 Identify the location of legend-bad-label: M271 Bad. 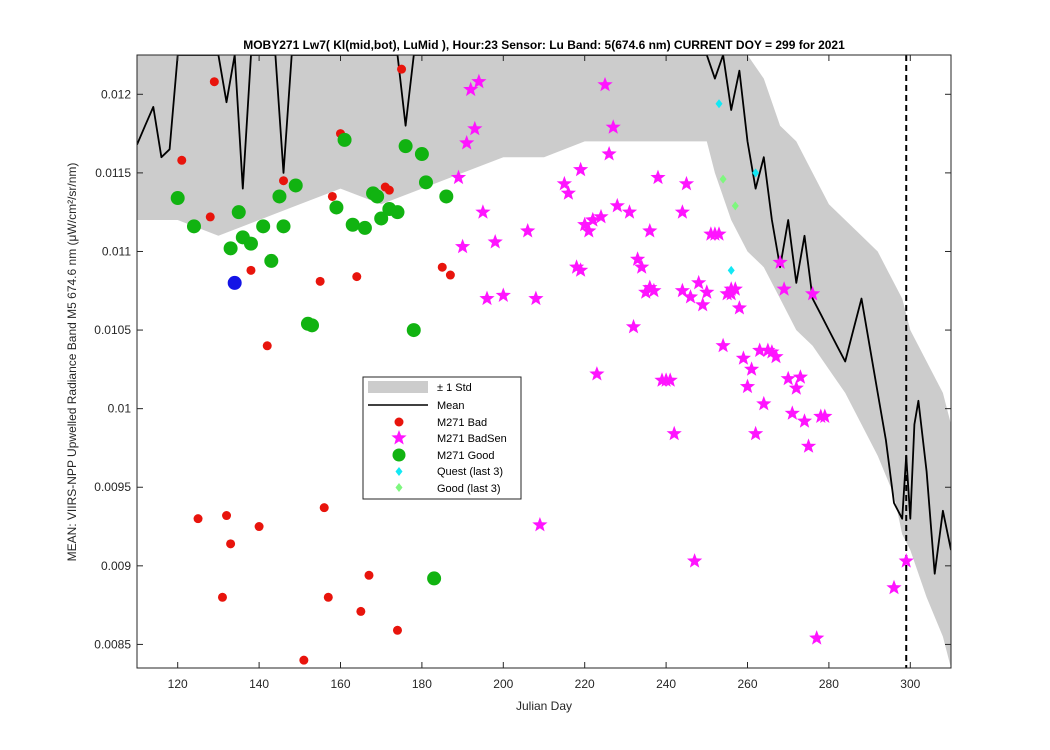
(462, 423).